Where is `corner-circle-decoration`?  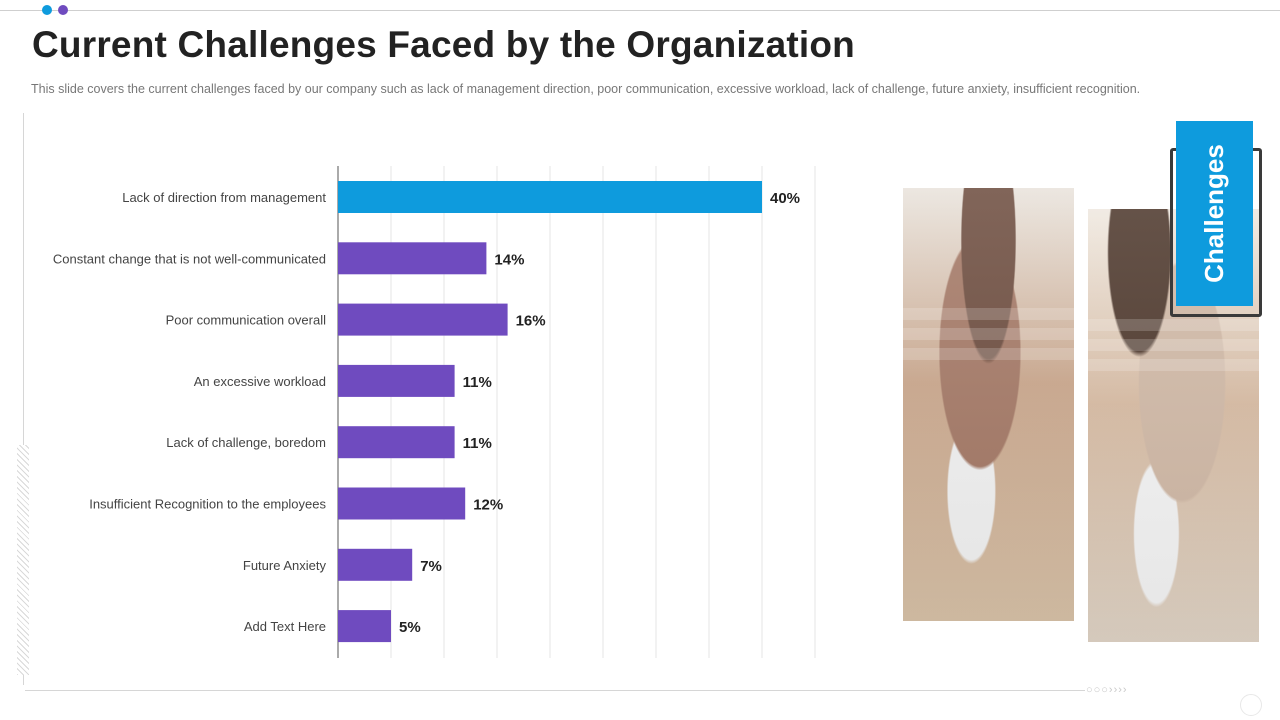 corner-circle-decoration is located at coordinates (1251, 705).